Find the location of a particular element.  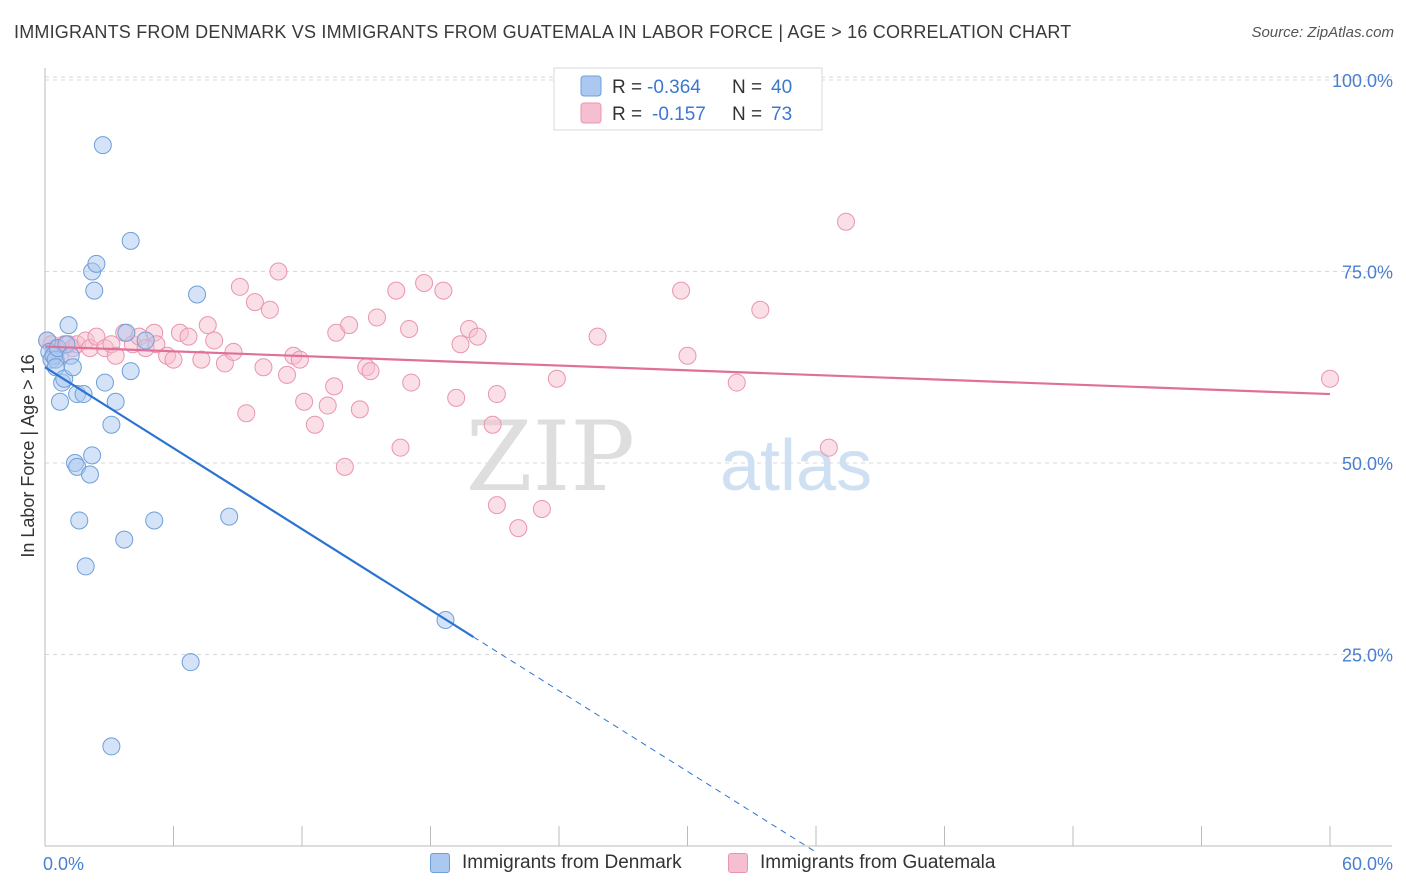

legend-item-denmark: Immigrants from Denmark is located at coordinates (556, 863).